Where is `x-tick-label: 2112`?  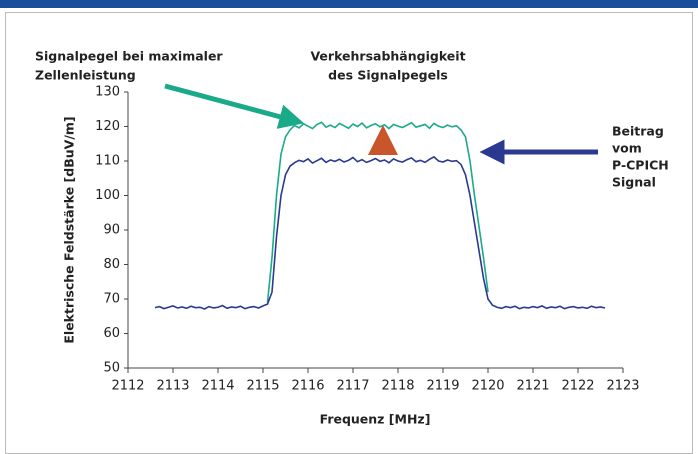
x-tick-label: 2112 is located at coordinates (127, 386).